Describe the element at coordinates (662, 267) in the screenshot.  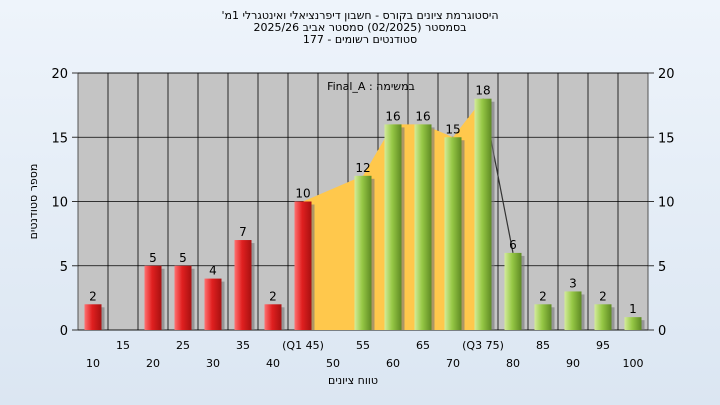
I see `y-tick-label-right: 5` at that location.